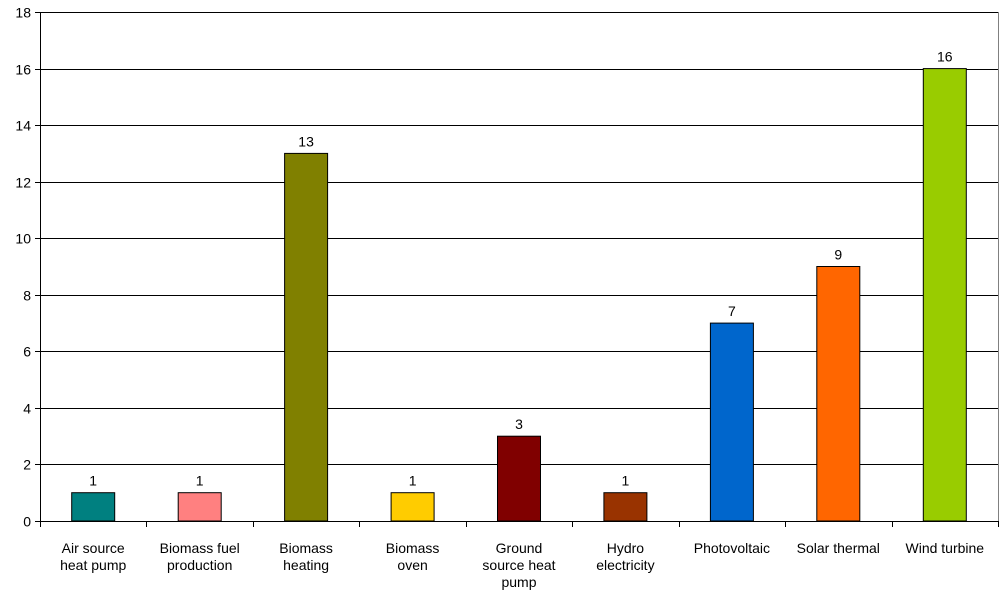  I want to click on x-category-label-line: Photovoltaic, so click(732, 548).